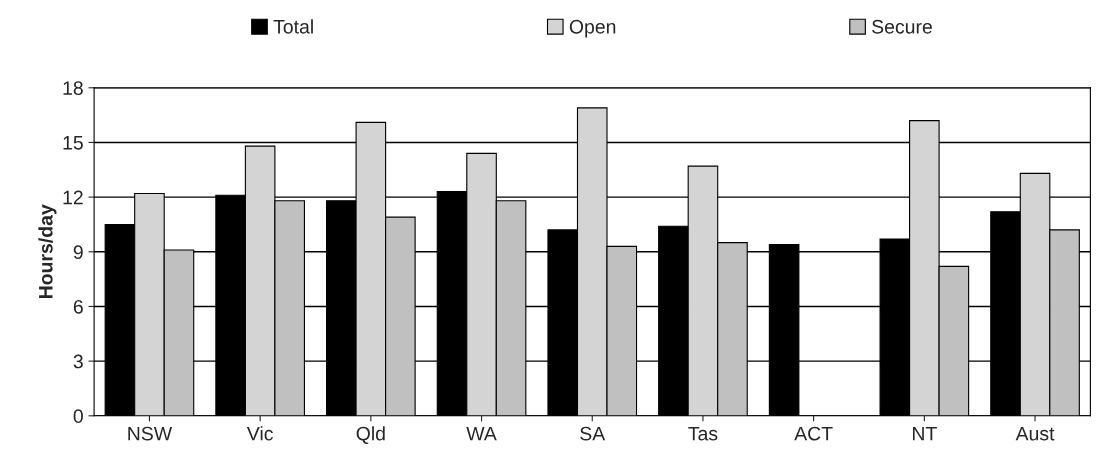 Image resolution: width=1107 pixels, height=462 pixels. Describe the element at coordinates (150, 433) in the screenshot. I see `x-tick-label: NSW` at that location.